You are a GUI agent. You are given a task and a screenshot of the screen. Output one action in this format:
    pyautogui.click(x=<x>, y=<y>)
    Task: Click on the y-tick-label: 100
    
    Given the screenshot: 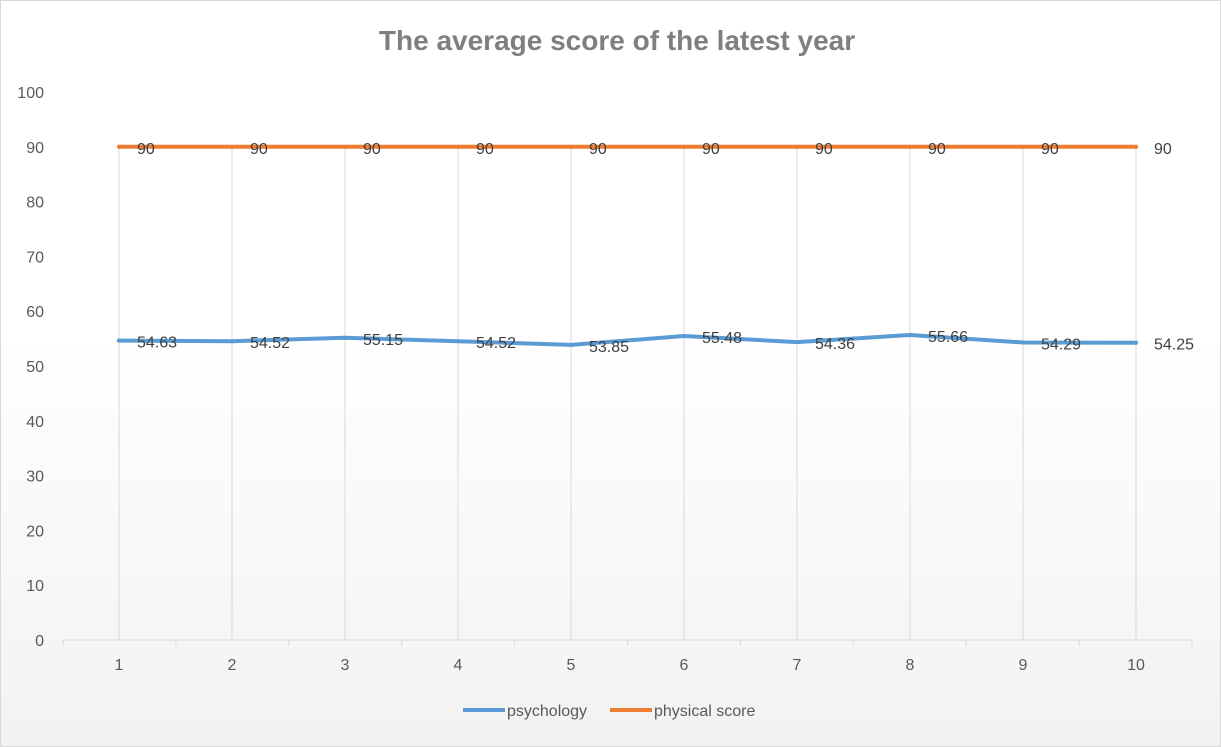 What is the action you would take?
    pyautogui.click(x=30, y=93)
    